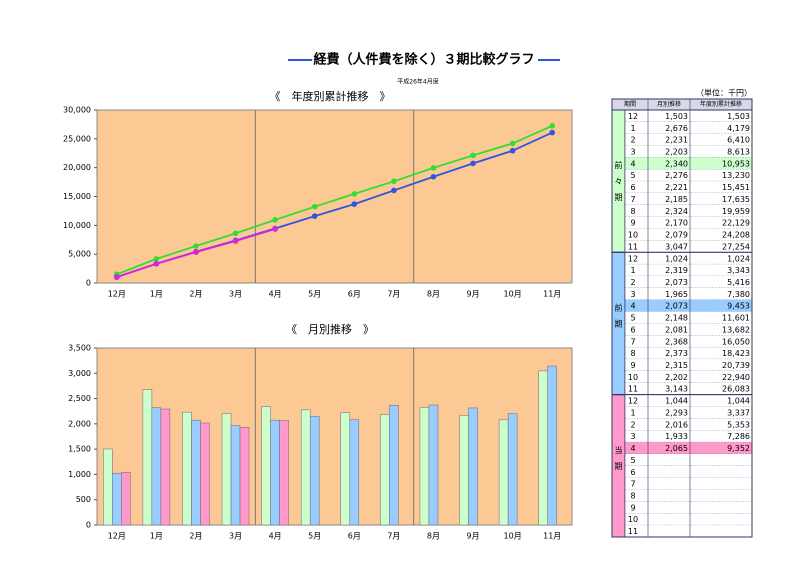 The width and height of the screenshot is (800, 565). Describe the element at coordinates (676, 235) in the screenshot. I see `monthly-cell: 2,079` at that location.